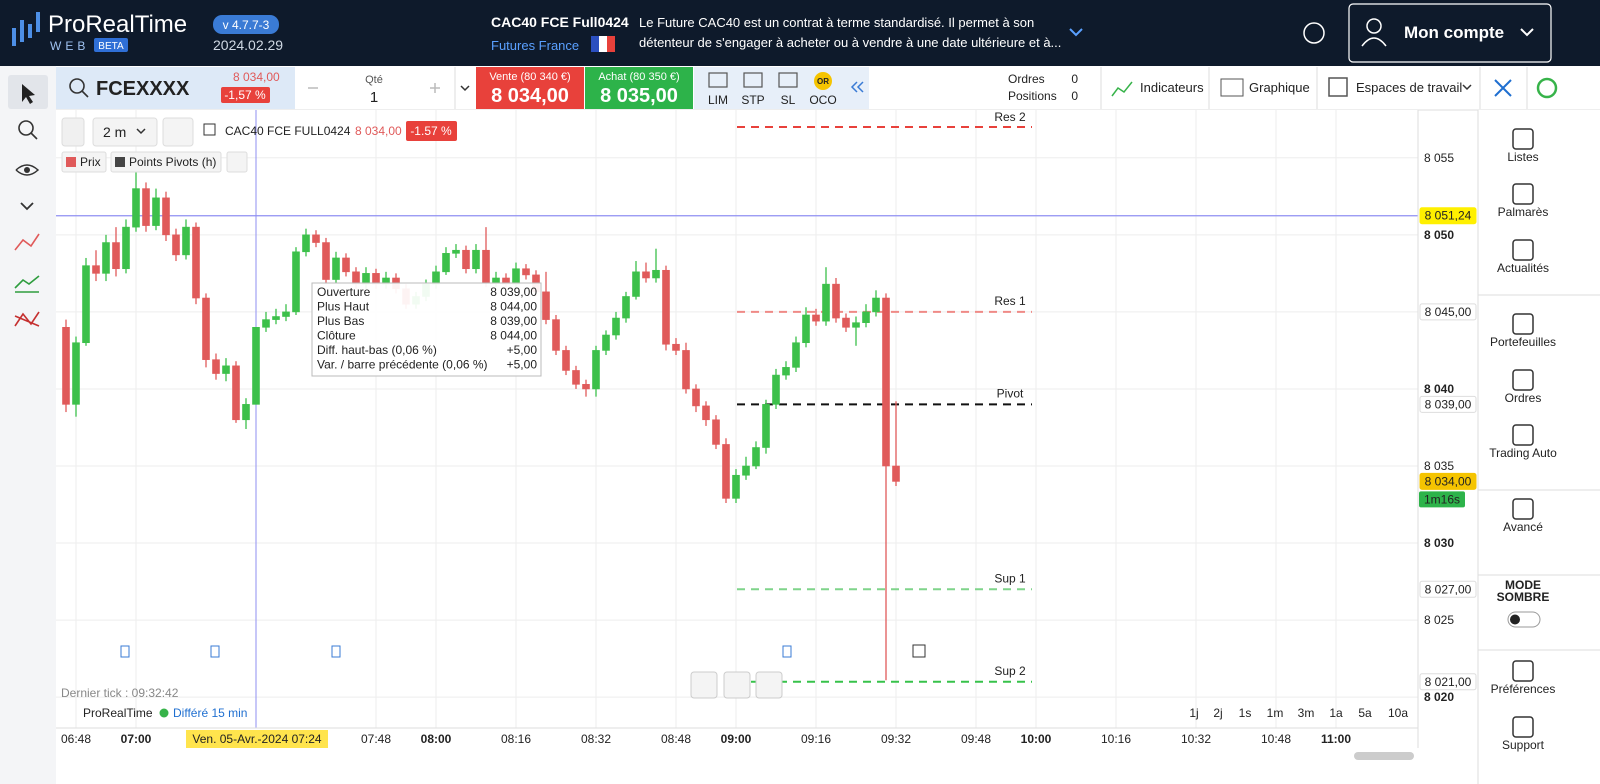 The height and width of the screenshot is (784, 1600). Describe the element at coordinates (857, 87) in the screenshot. I see `collapse` at that location.